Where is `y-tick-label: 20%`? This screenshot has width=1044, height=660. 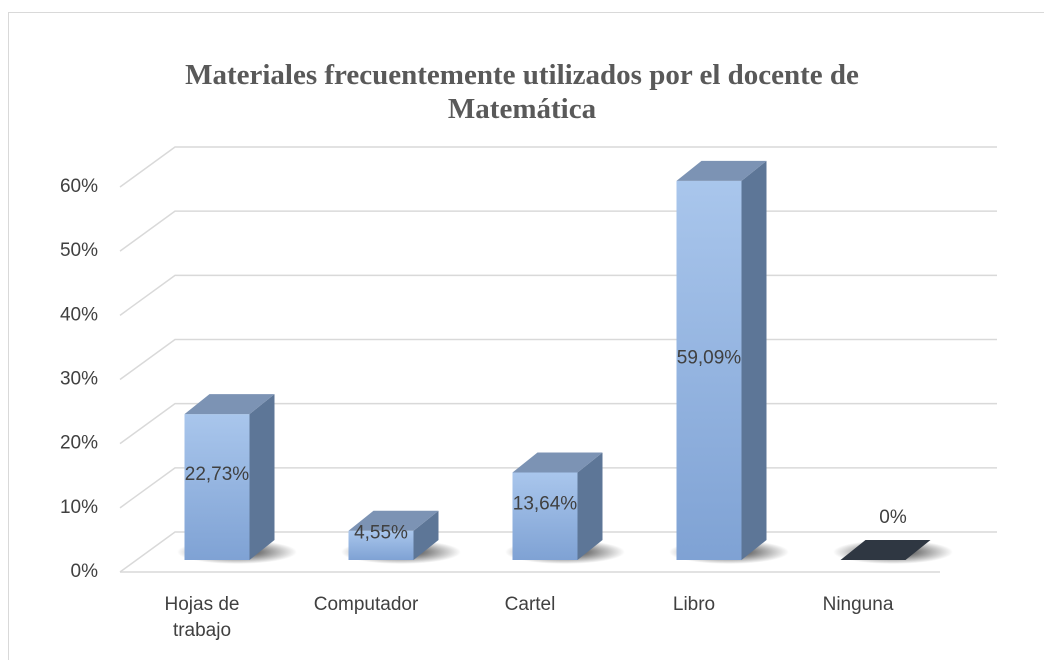
y-tick-label: 20% is located at coordinates (79, 443).